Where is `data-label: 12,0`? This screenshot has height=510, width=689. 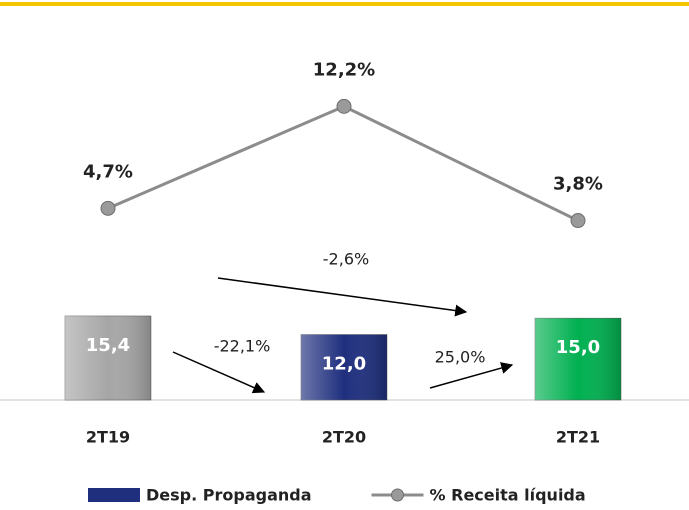
data-label: 12,0 is located at coordinates (344, 364).